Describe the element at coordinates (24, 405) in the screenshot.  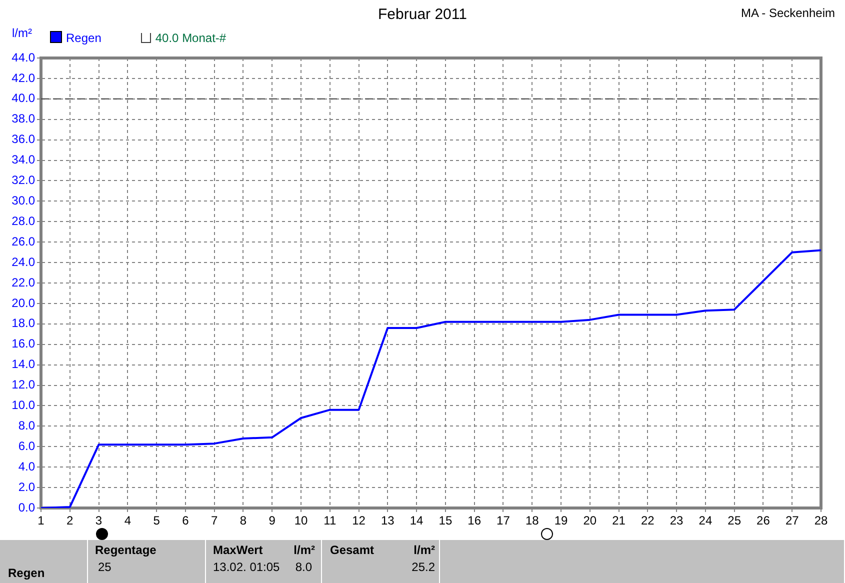
I see `y-tick-label: 10.0` at that location.